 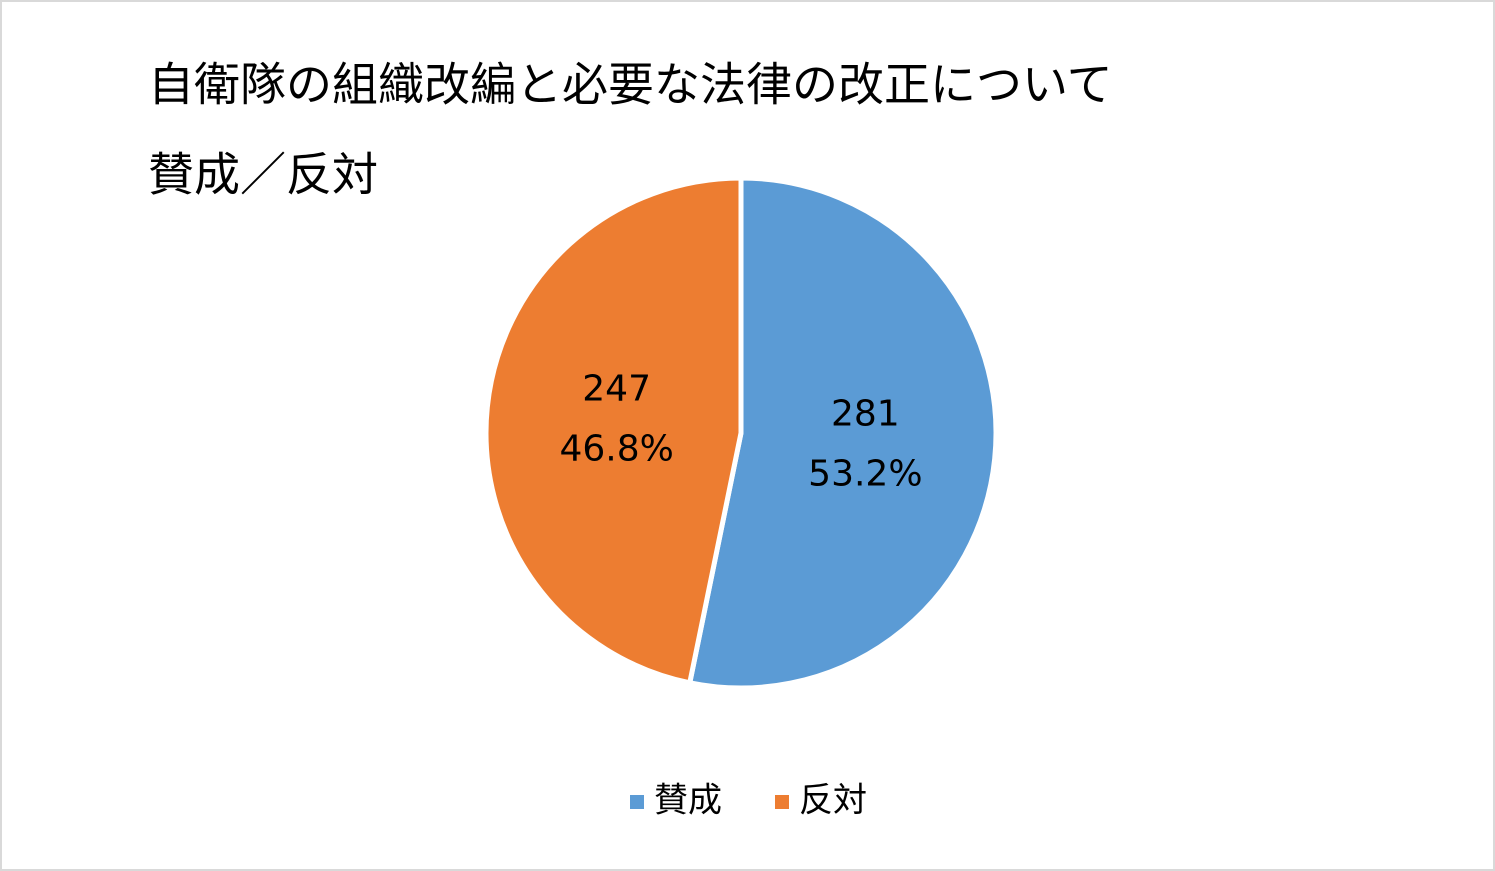 What do you see at coordinates (688, 801) in the screenshot?
I see `legend-label: 賛成` at bounding box center [688, 801].